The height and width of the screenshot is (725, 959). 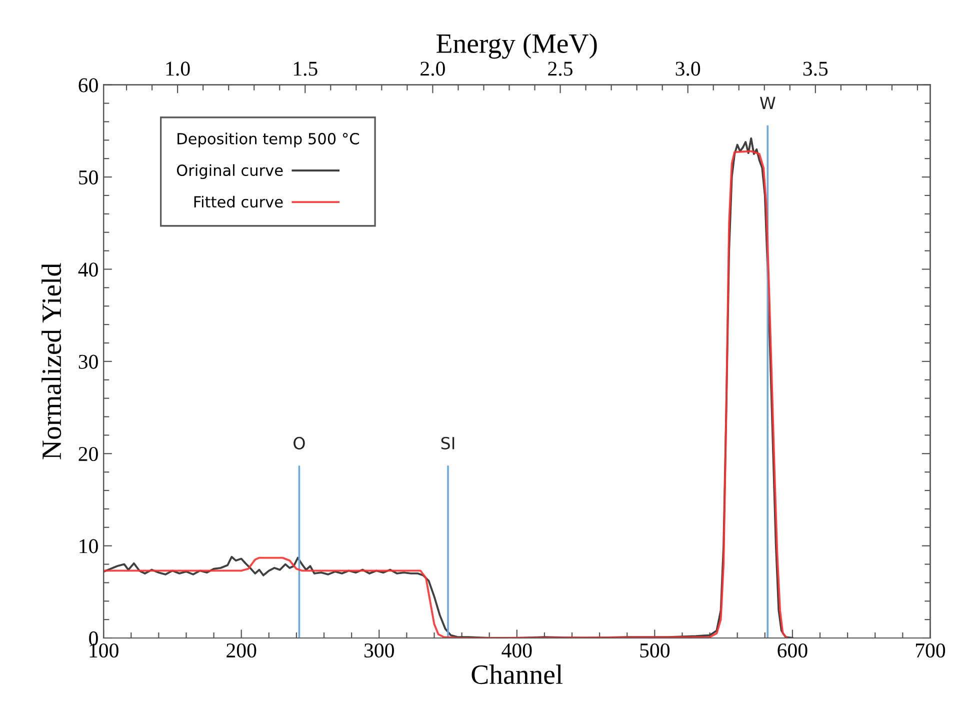 I want to click on y-tick-label: 0, so click(x=93, y=638).